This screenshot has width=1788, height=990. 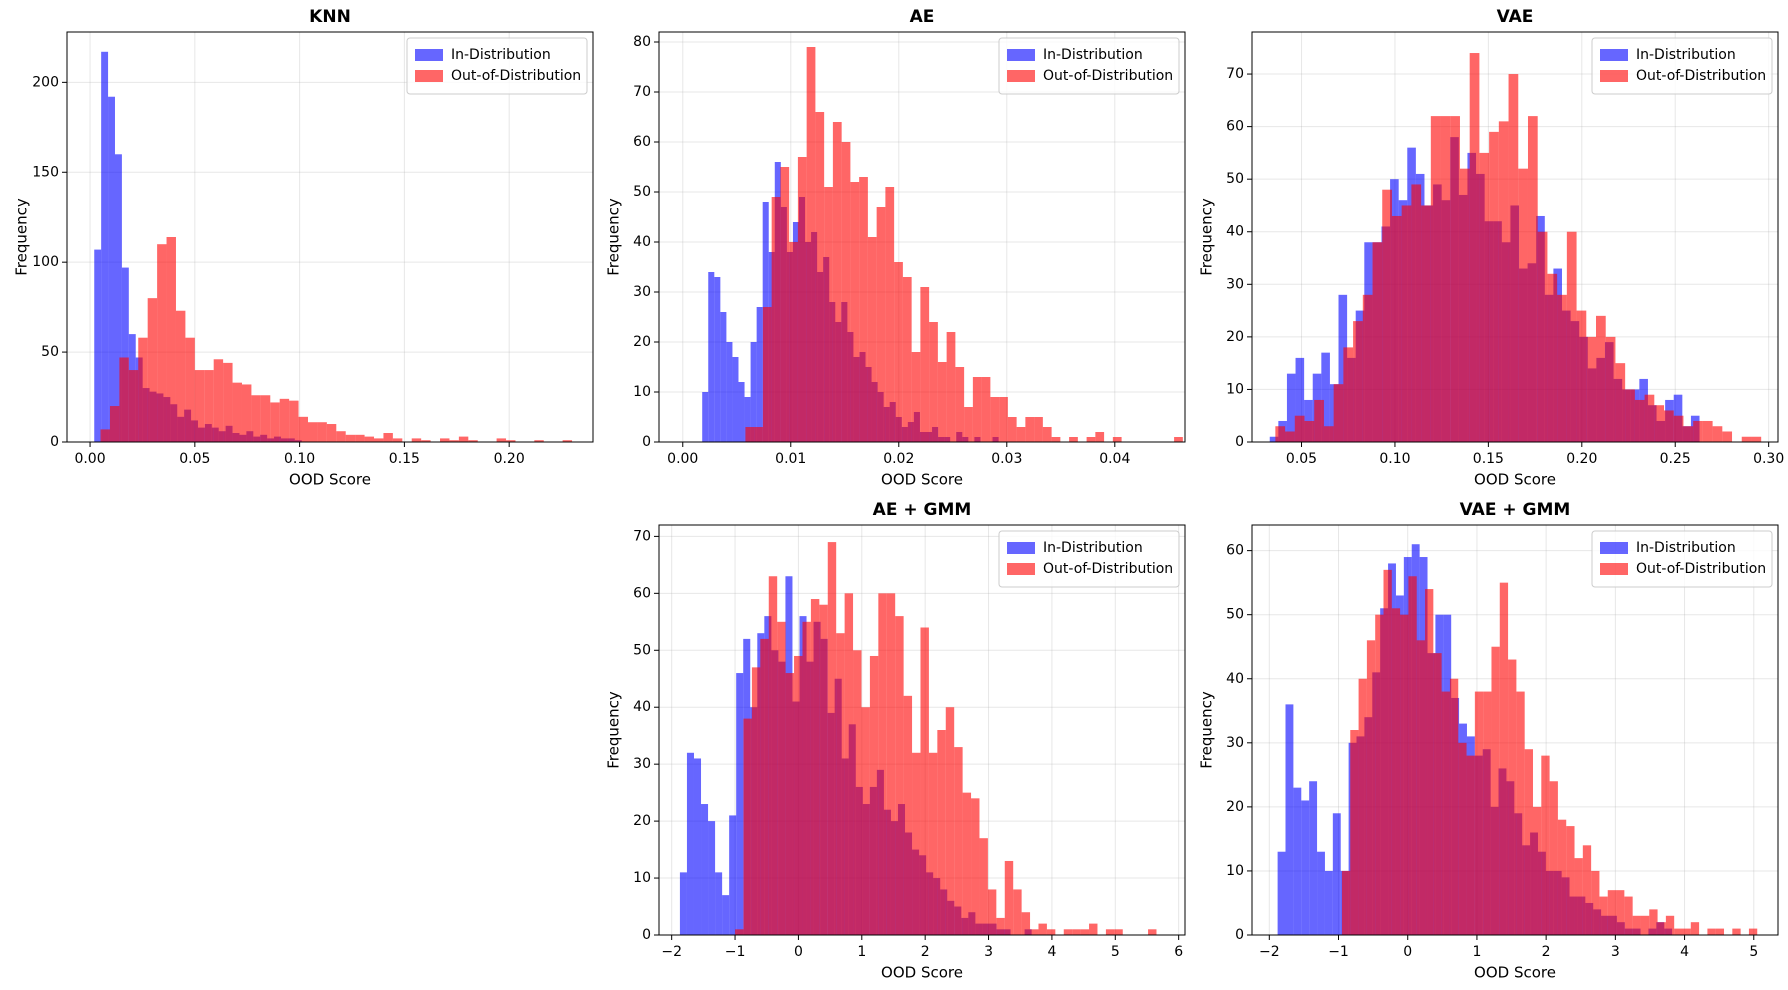 I want to click on x-tick-label: 0.01, so click(x=790, y=459).